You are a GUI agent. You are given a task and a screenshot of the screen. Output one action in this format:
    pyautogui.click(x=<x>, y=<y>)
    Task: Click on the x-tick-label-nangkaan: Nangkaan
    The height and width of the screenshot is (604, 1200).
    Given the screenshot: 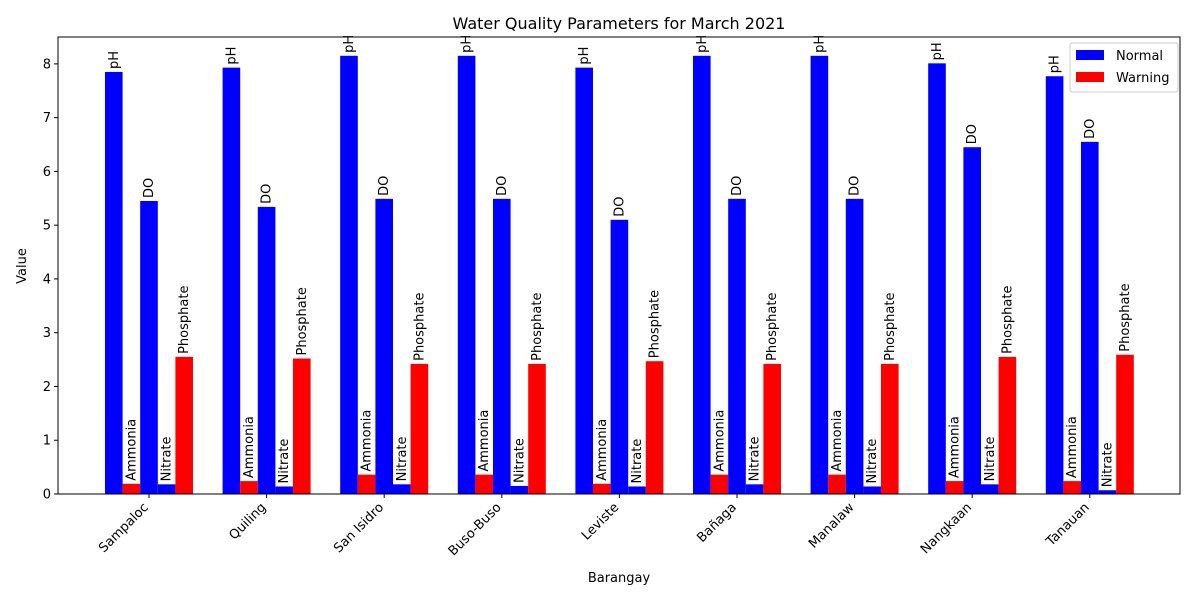 What is the action you would take?
    pyautogui.click(x=946, y=528)
    